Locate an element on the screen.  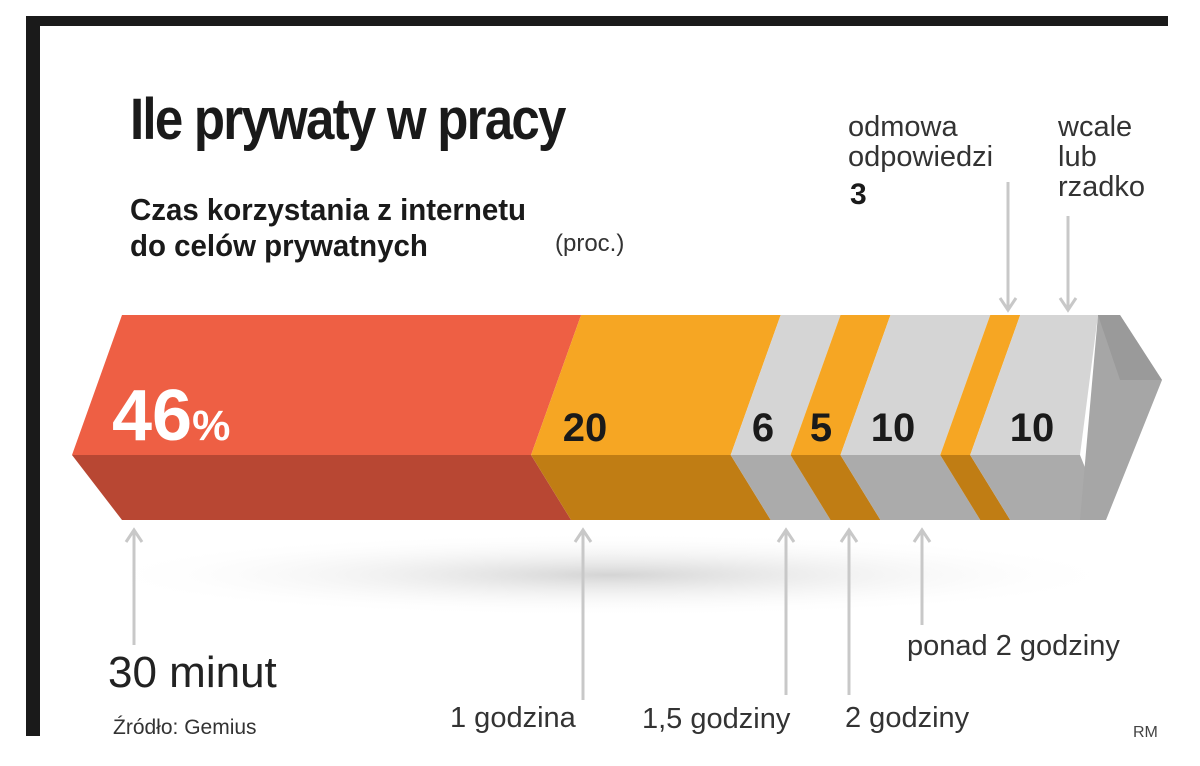
frame-top-rule is located at coordinates (597, 21).